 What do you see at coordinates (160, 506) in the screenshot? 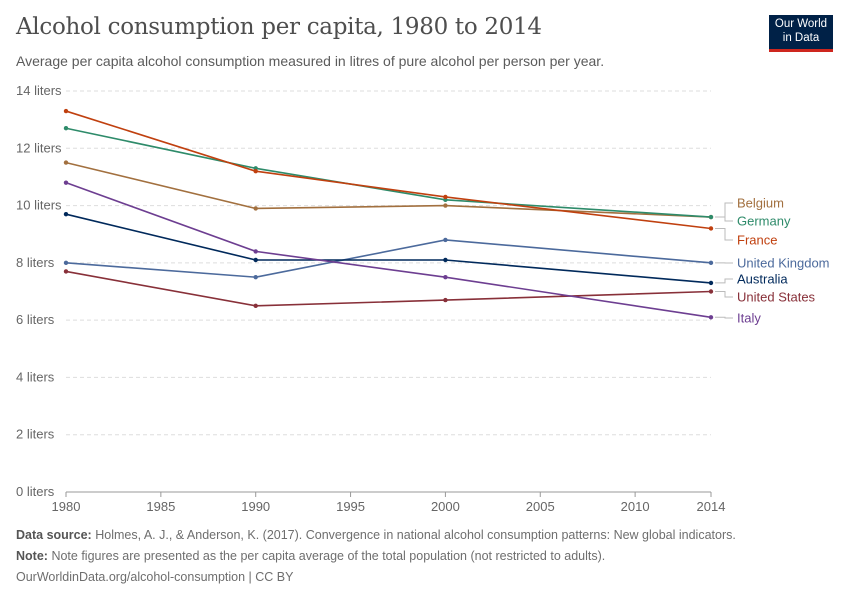
I see `x-tick-label: 1985` at bounding box center [160, 506].